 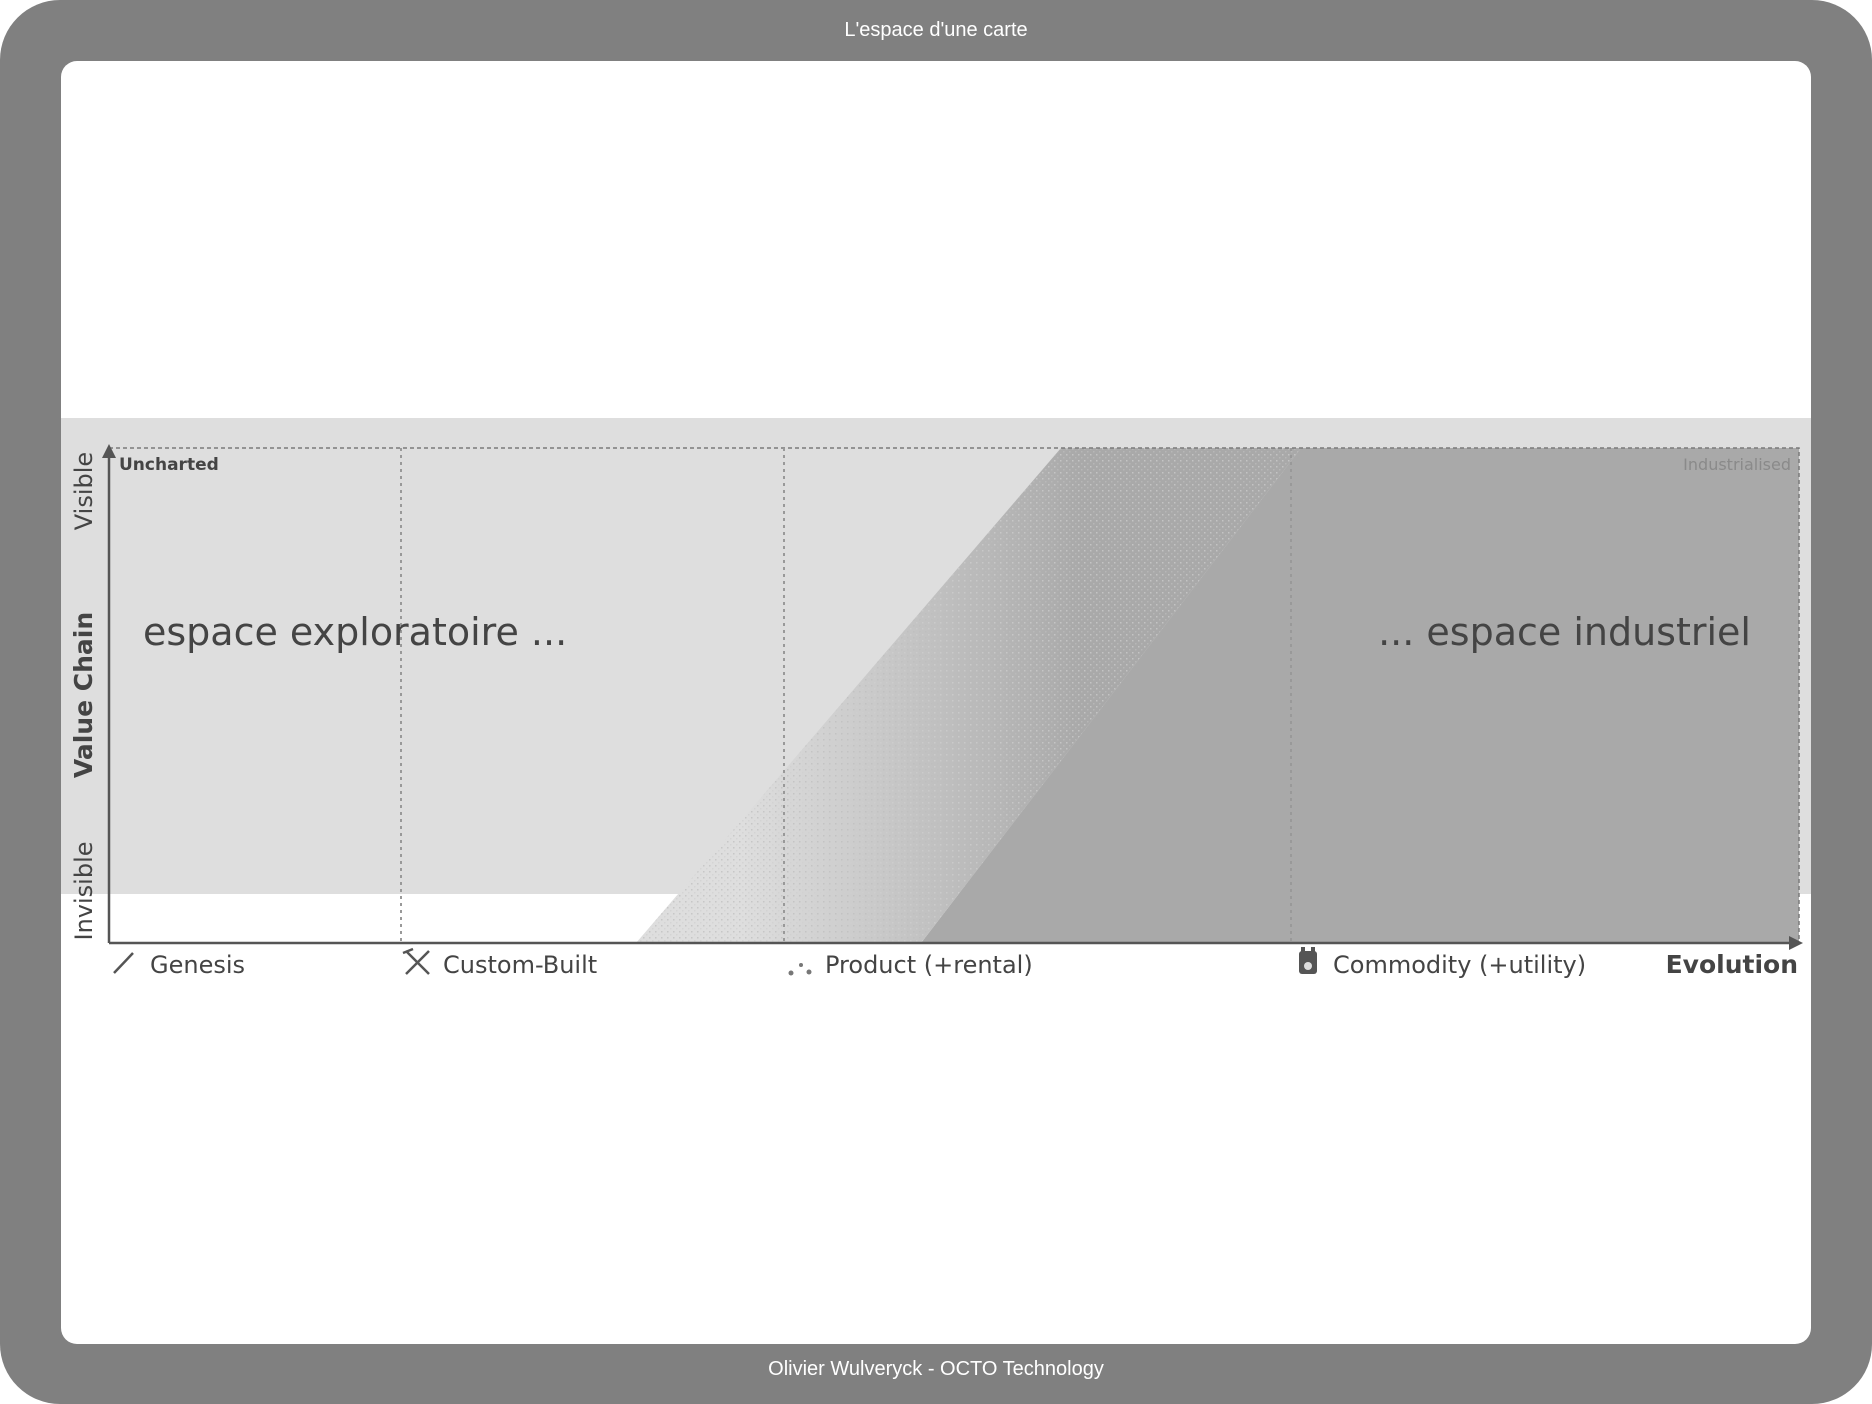 What do you see at coordinates (520, 965) in the screenshot?
I see `stage-label-custom-built: Custom-Built` at bounding box center [520, 965].